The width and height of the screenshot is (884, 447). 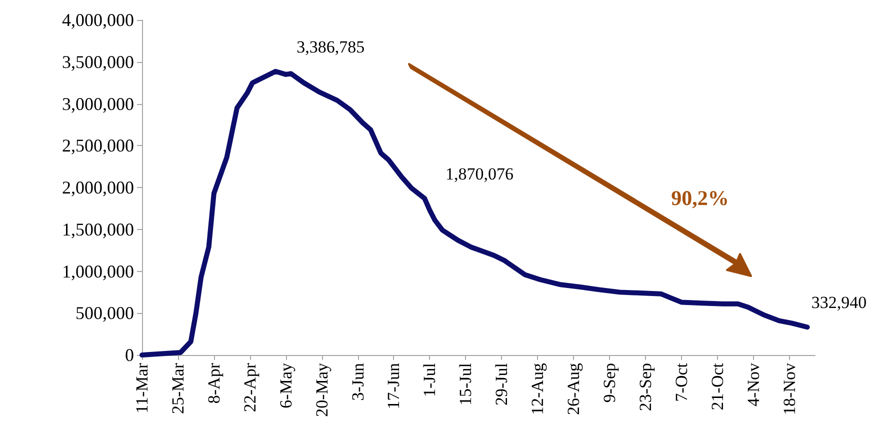 I want to click on annotation: 332,940, so click(x=839, y=302).